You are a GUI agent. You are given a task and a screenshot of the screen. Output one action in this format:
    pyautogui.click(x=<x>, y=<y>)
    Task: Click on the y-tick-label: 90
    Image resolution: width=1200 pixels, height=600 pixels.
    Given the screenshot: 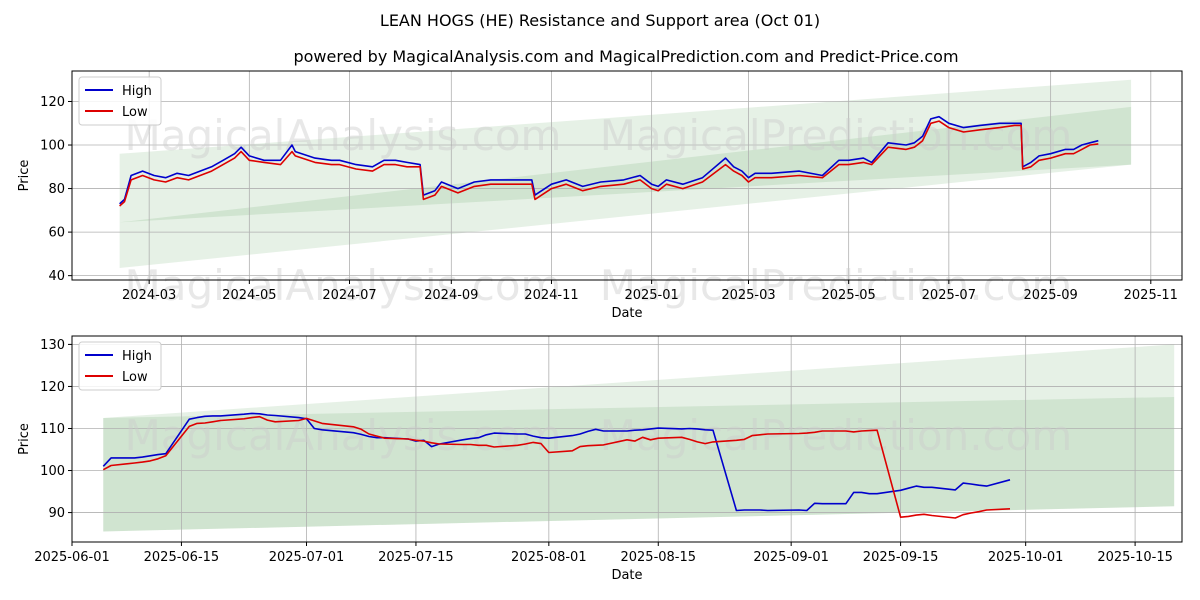 What is the action you would take?
    pyautogui.click(x=56, y=513)
    